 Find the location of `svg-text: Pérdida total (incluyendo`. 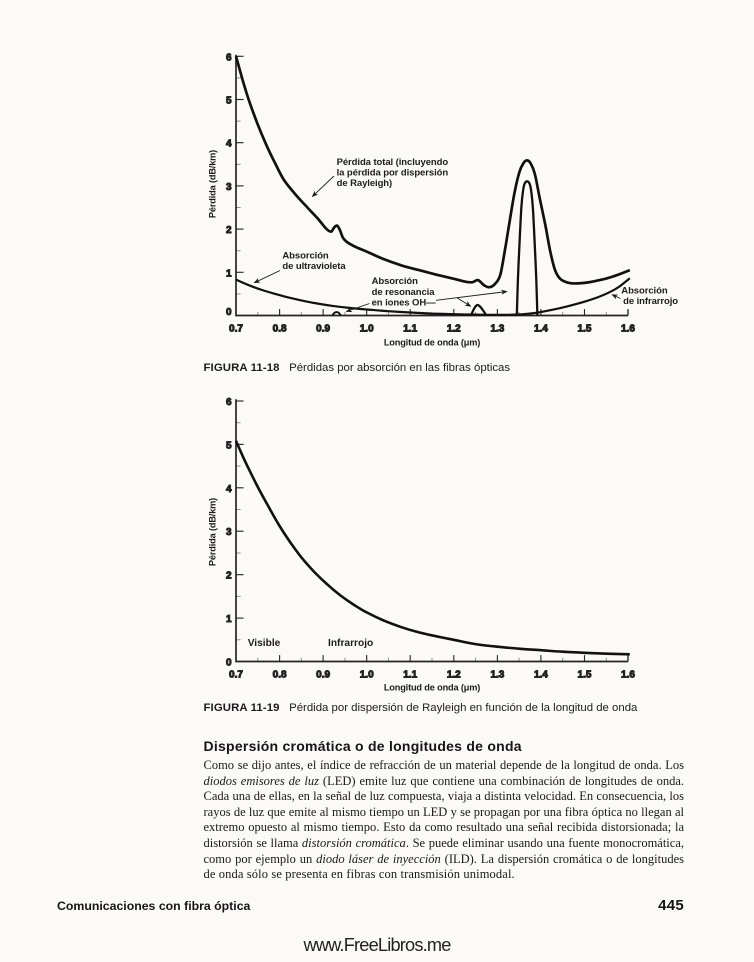

svg-text: Pérdida total (incluyendo is located at coordinates (393, 162).